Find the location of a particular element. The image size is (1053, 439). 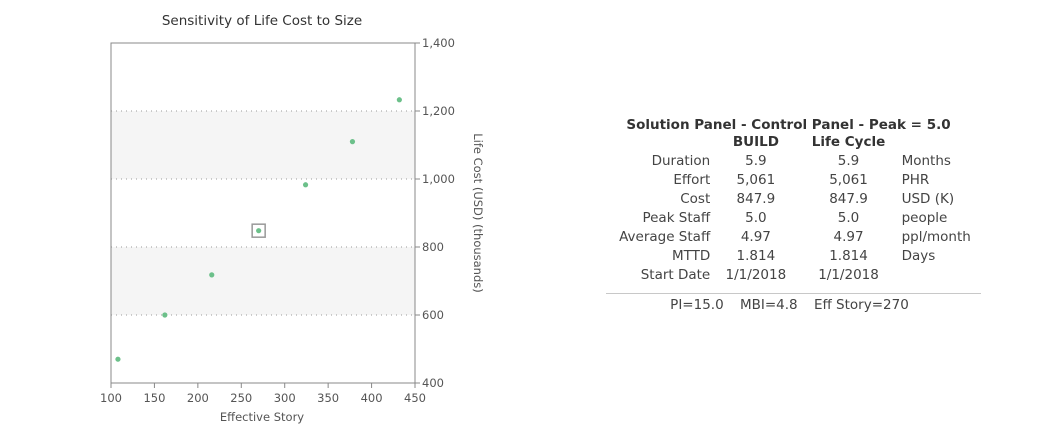

x-tick-label: 150 is located at coordinates (154, 398).